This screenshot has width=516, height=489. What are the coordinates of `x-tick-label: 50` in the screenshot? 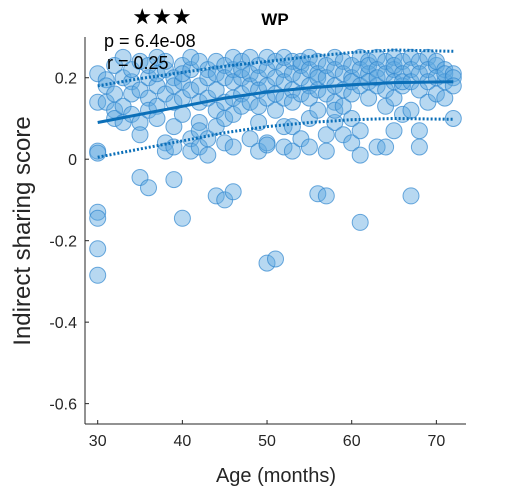 It's located at (267, 441).